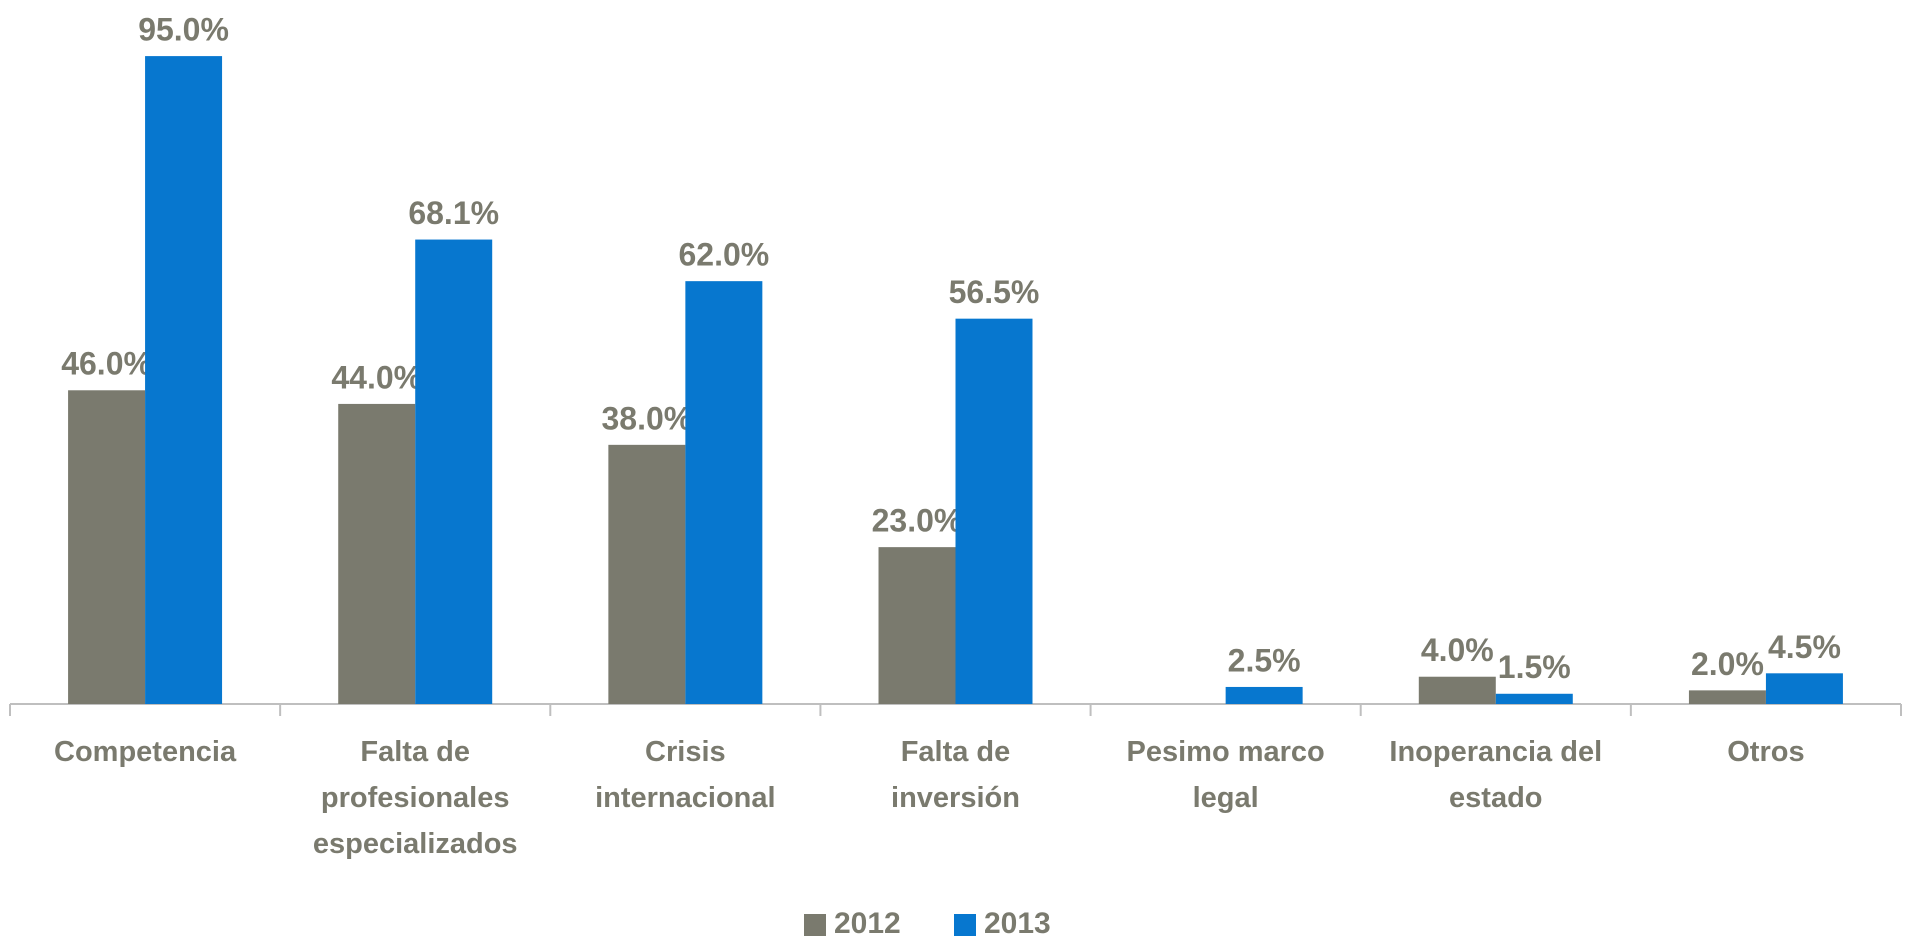 Image resolution: width=1908 pixels, height=942 pixels. What do you see at coordinates (1457, 650) in the screenshot?
I see `data-label: 4.0%` at bounding box center [1457, 650].